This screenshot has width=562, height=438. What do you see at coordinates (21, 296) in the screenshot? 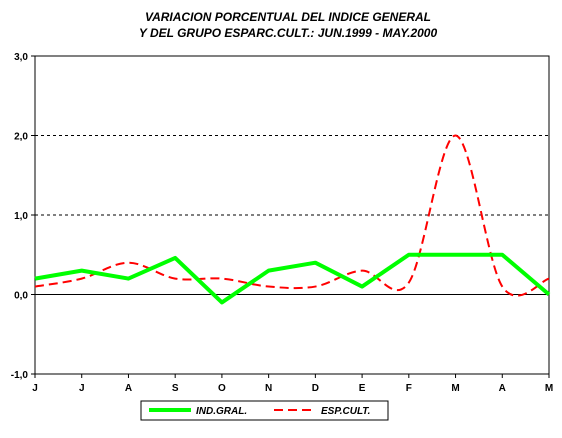
I see `y-tick-label: 0,0` at bounding box center [21, 296].